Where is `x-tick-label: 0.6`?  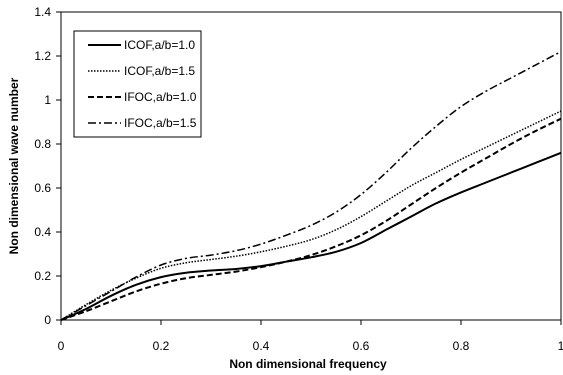 x-tick-label: 0.6 is located at coordinates (361, 346).